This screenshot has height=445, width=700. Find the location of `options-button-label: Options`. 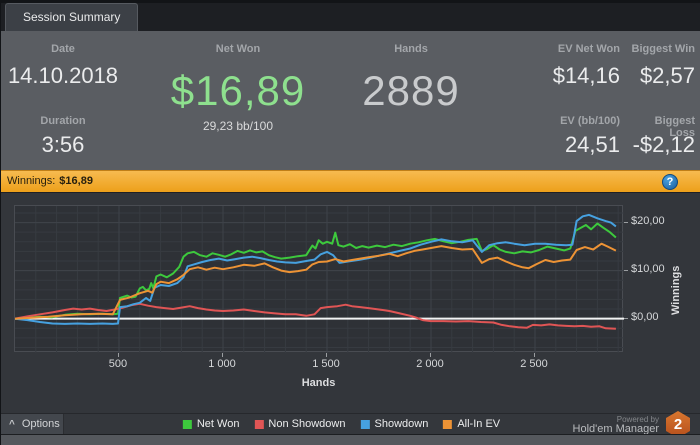

options-button-label: Options is located at coordinates (40, 424).